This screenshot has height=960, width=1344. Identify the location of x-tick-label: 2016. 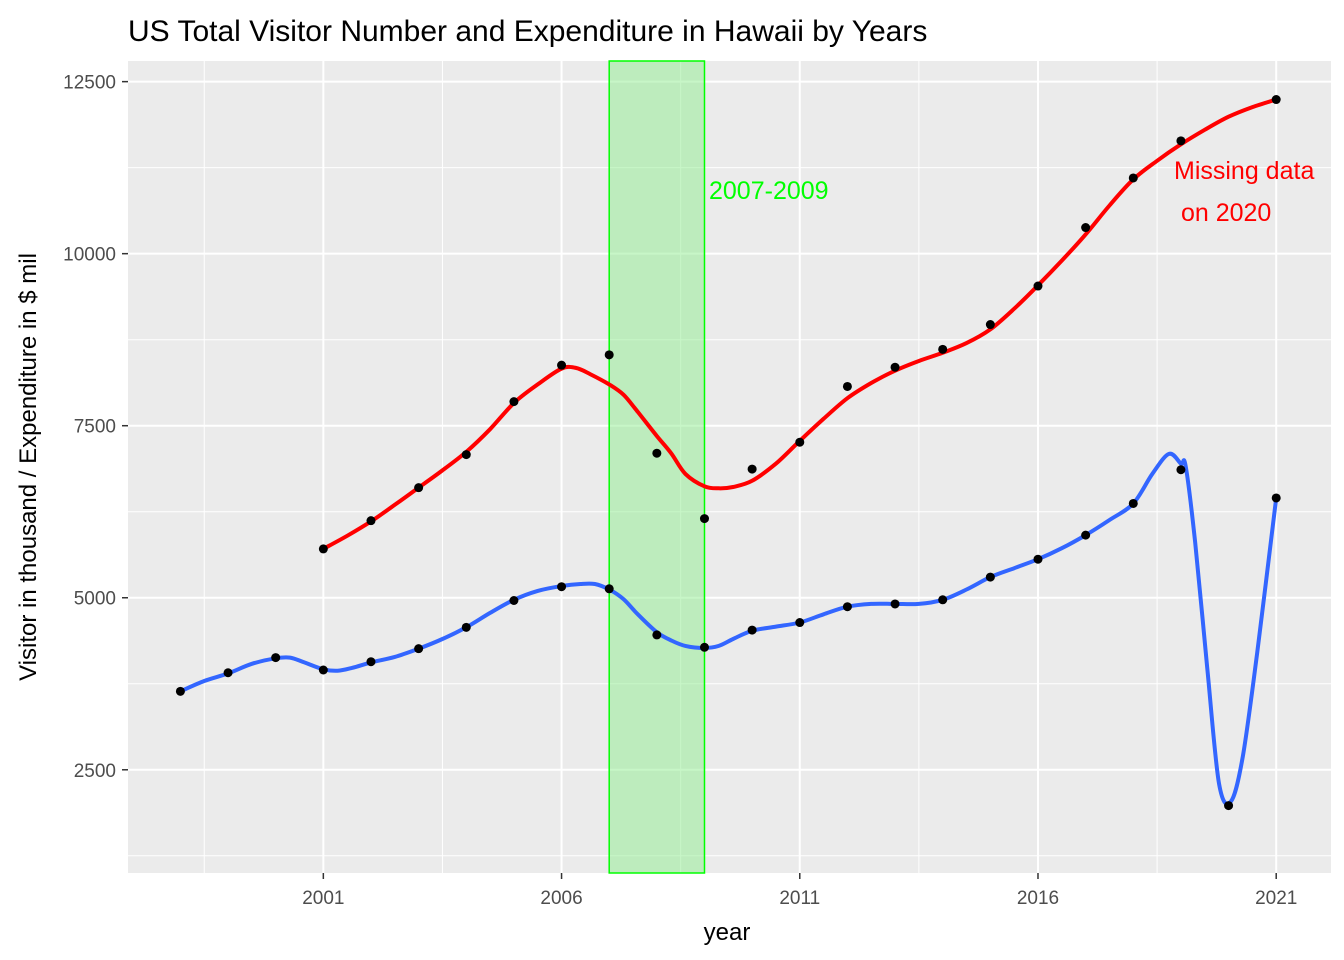
(1038, 898).